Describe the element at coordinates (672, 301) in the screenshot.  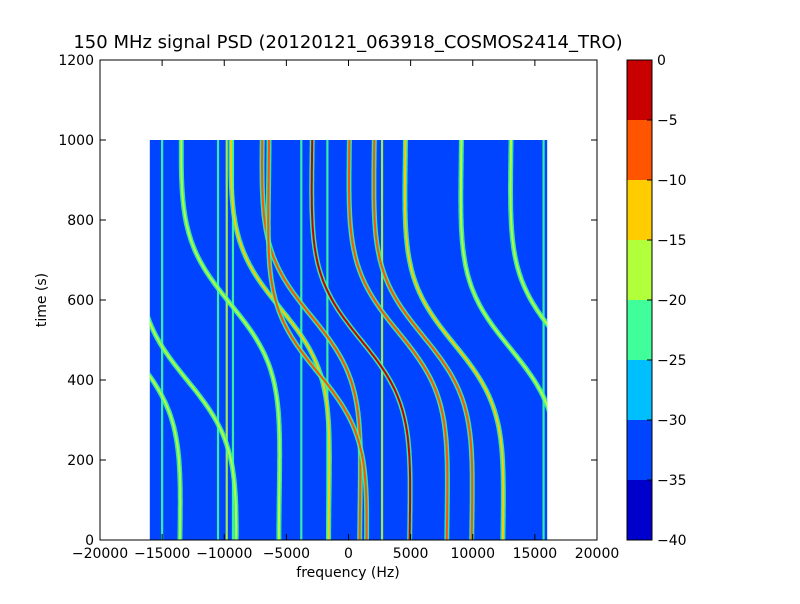
I see `colorbar-tick-label-4: −20` at that location.